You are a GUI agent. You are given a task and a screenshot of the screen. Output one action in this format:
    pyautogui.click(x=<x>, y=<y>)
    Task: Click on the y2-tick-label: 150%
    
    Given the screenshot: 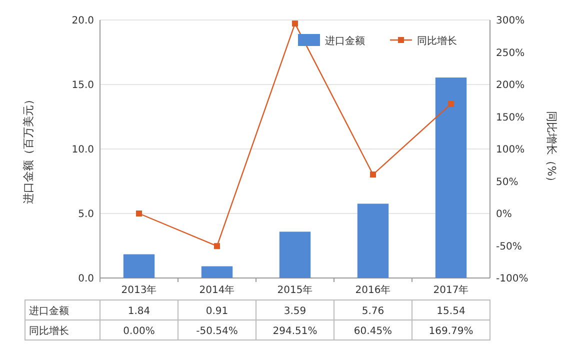 What is the action you would take?
    pyautogui.click(x=510, y=118)
    